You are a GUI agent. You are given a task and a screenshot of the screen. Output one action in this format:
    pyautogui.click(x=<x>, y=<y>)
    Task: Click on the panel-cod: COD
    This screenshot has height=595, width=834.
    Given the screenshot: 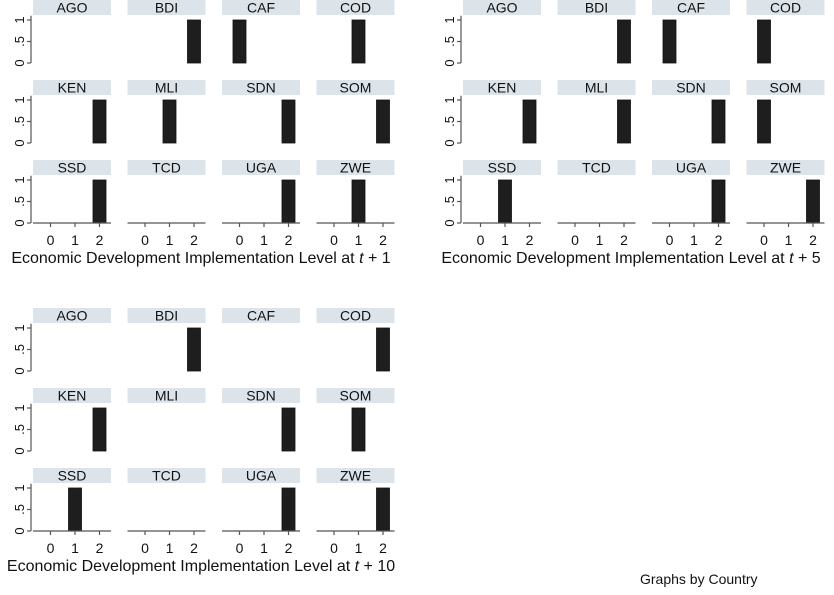 What is the action you would take?
    pyautogui.click(x=355, y=32)
    